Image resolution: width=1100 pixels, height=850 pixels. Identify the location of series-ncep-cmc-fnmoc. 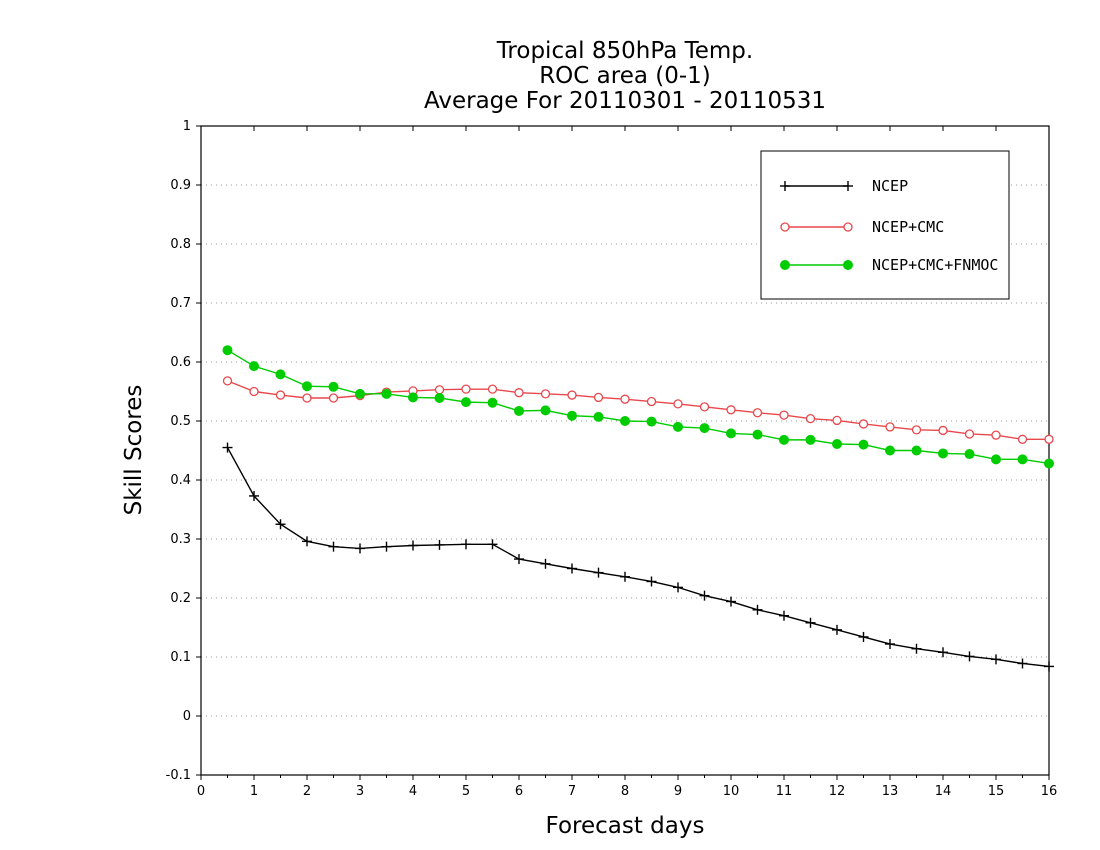
(638, 407).